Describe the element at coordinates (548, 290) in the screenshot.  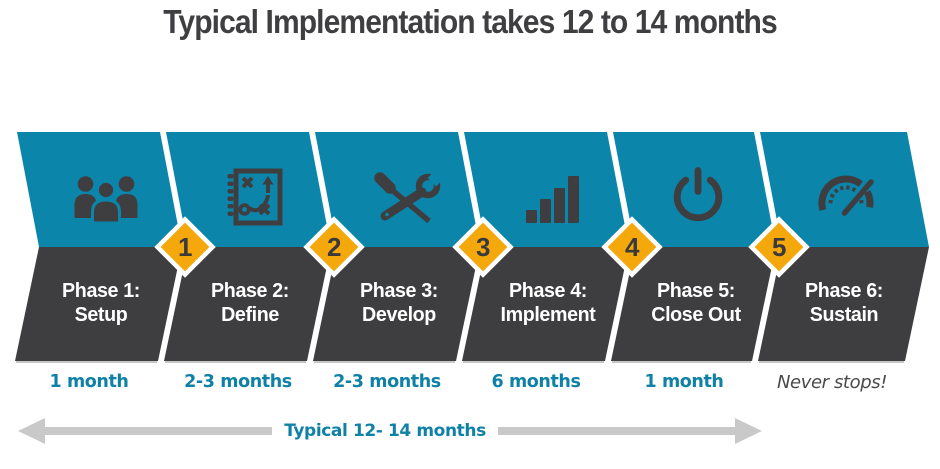
I see `phase-4-name: Phase 4:` at that location.